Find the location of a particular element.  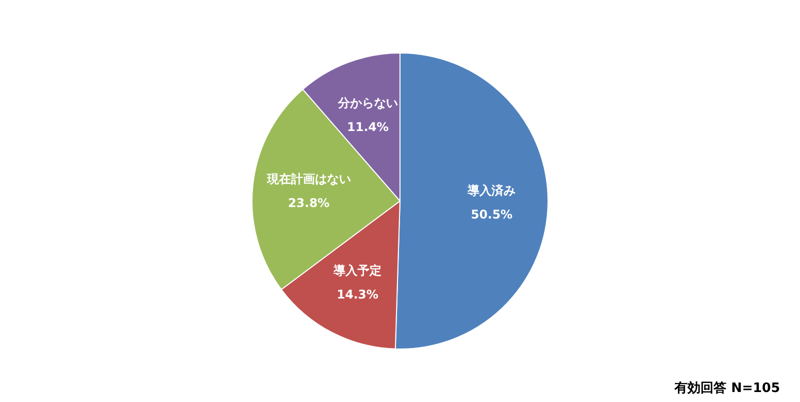

slice-label: 現在計画はない is located at coordinates (308, 179).